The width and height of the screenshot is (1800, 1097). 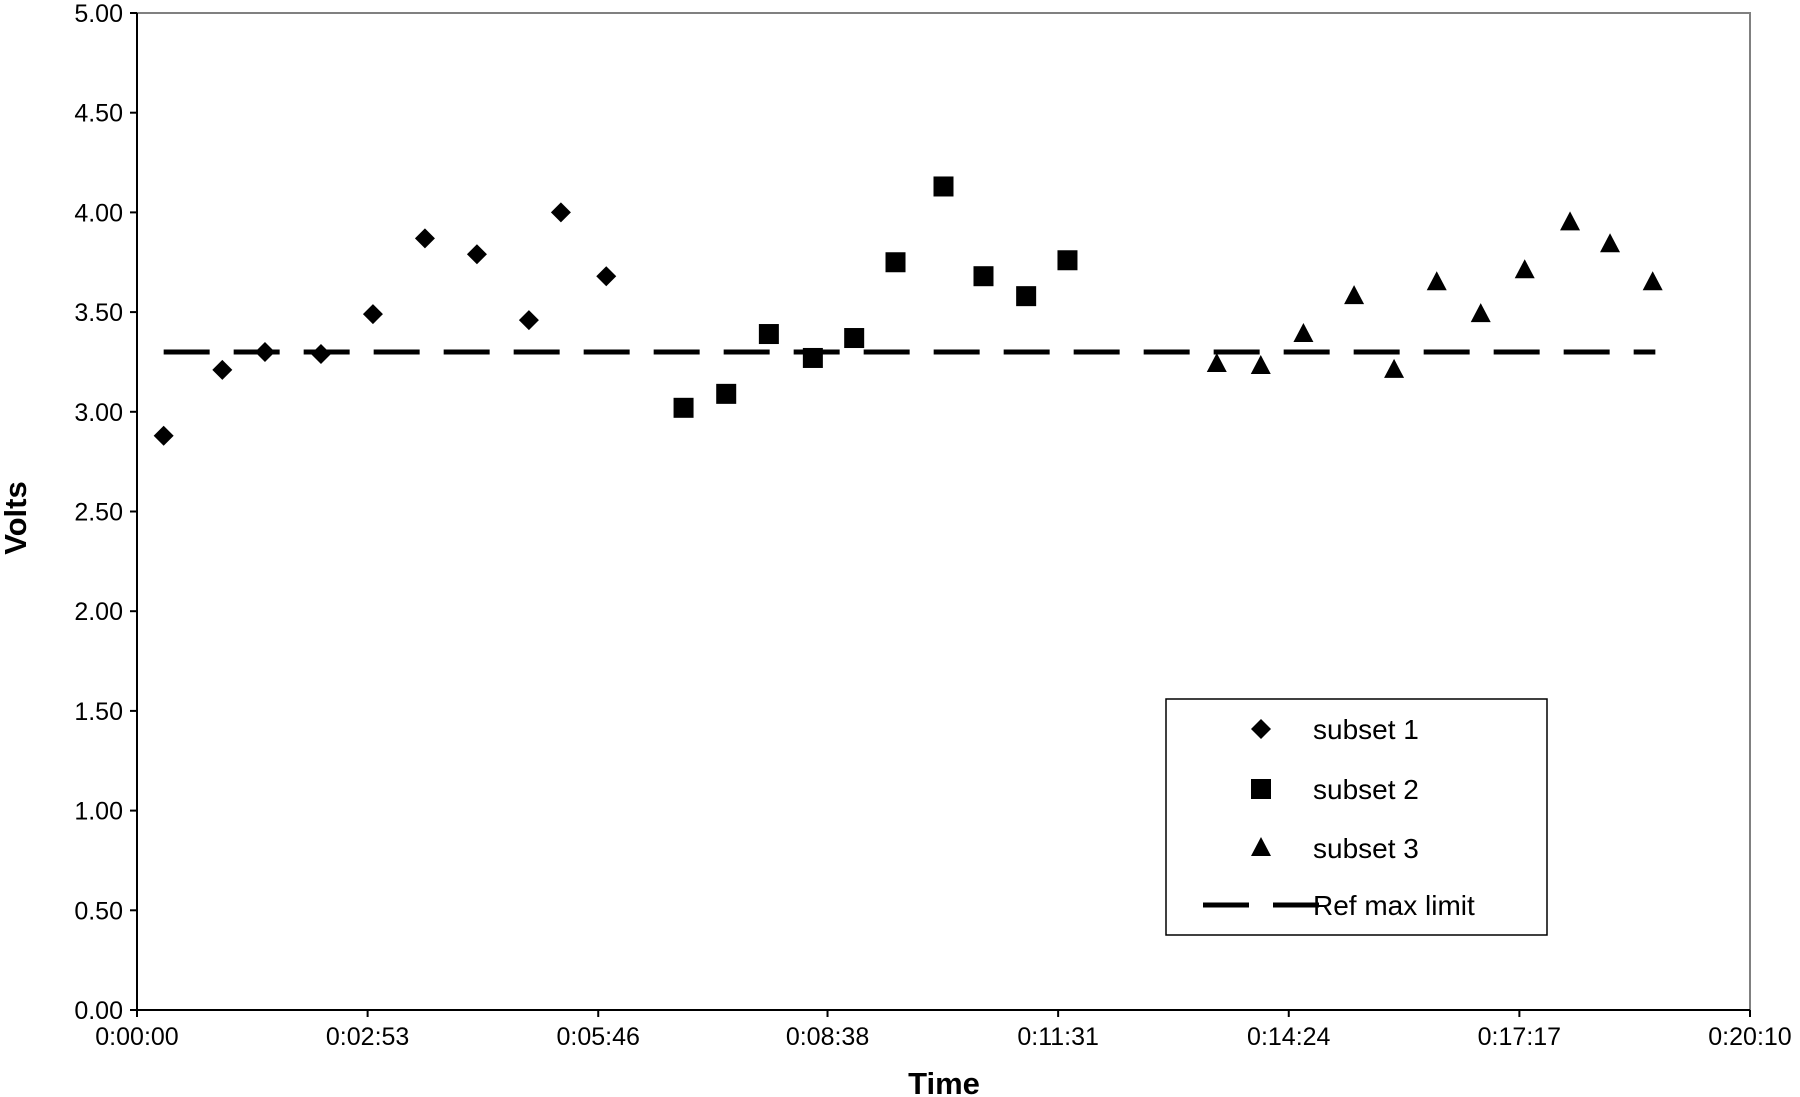 What do you see at coordinates (598, 1037) in the screenshot?
I see `x-tick-label: 0:05:46` at bounding box center [598, 1037].